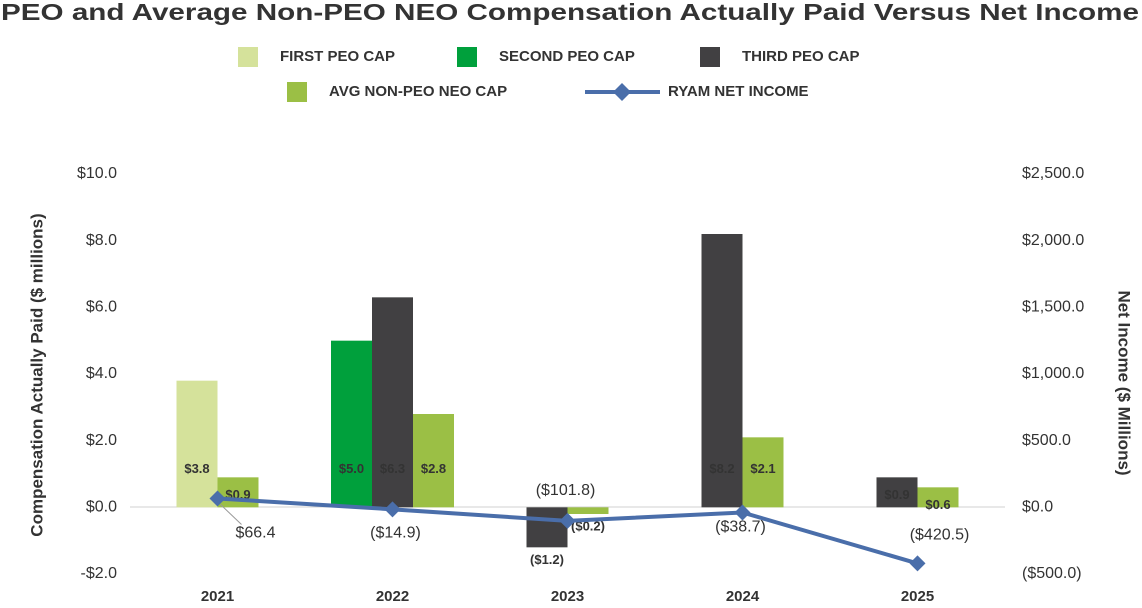  Describe the element at coordinates (801, 56) in the screenshot. I see `legend-label: THIRD PEO CAP` at that location.